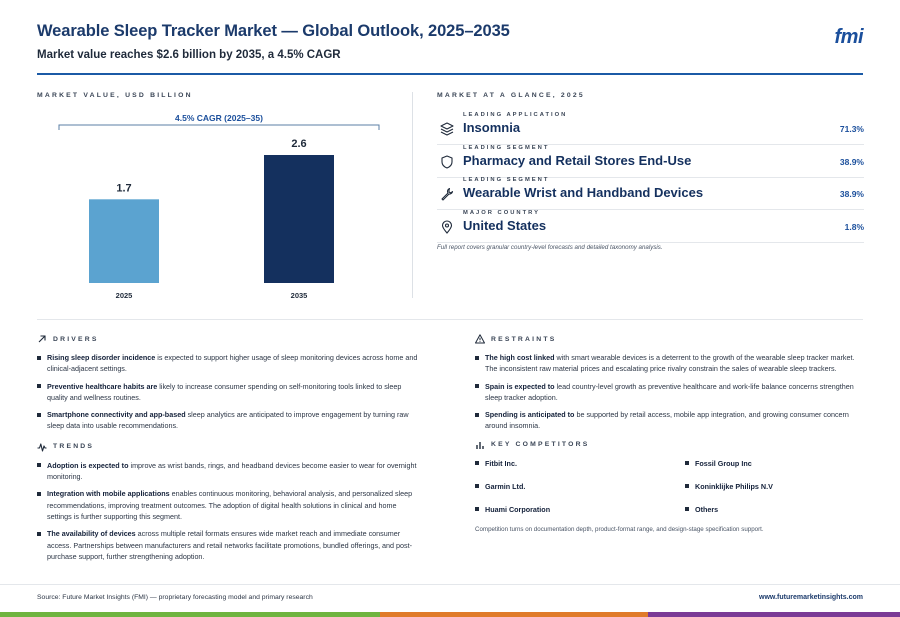 This screenshot has height=617, width=900. What do you see at coordinates (230, 447) in the screenshot?
I see `trends-header: TRENDS` at bounding box center [230, 447].